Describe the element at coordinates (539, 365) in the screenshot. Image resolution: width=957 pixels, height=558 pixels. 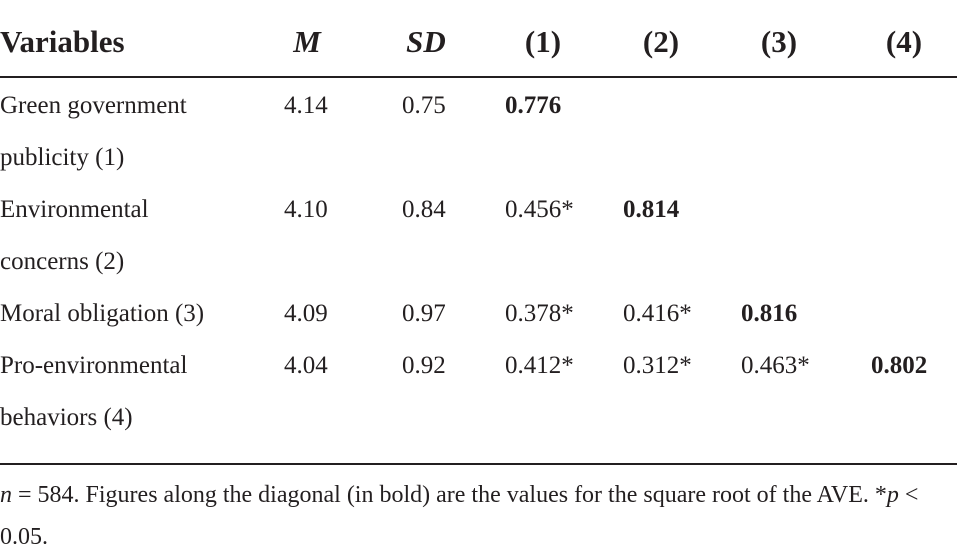
I see `cell-value: 0.412*` at that location.